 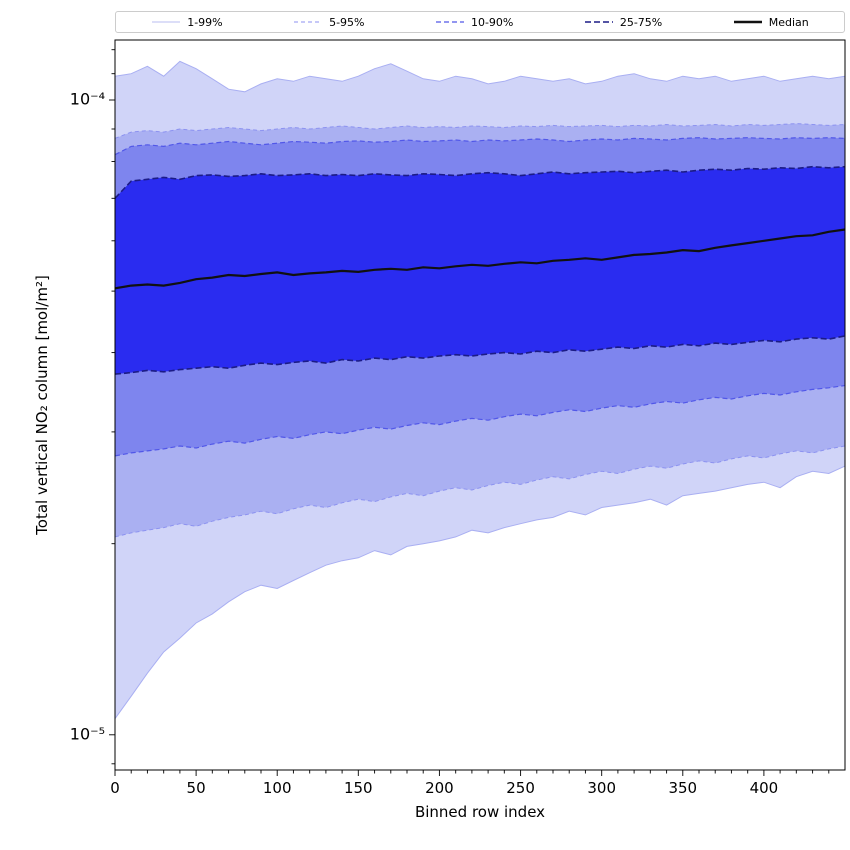 What do you see at coordinates (115, 788) in the screenshot?
I see `x-tick-label: 0` at bounding box center [115, 788].